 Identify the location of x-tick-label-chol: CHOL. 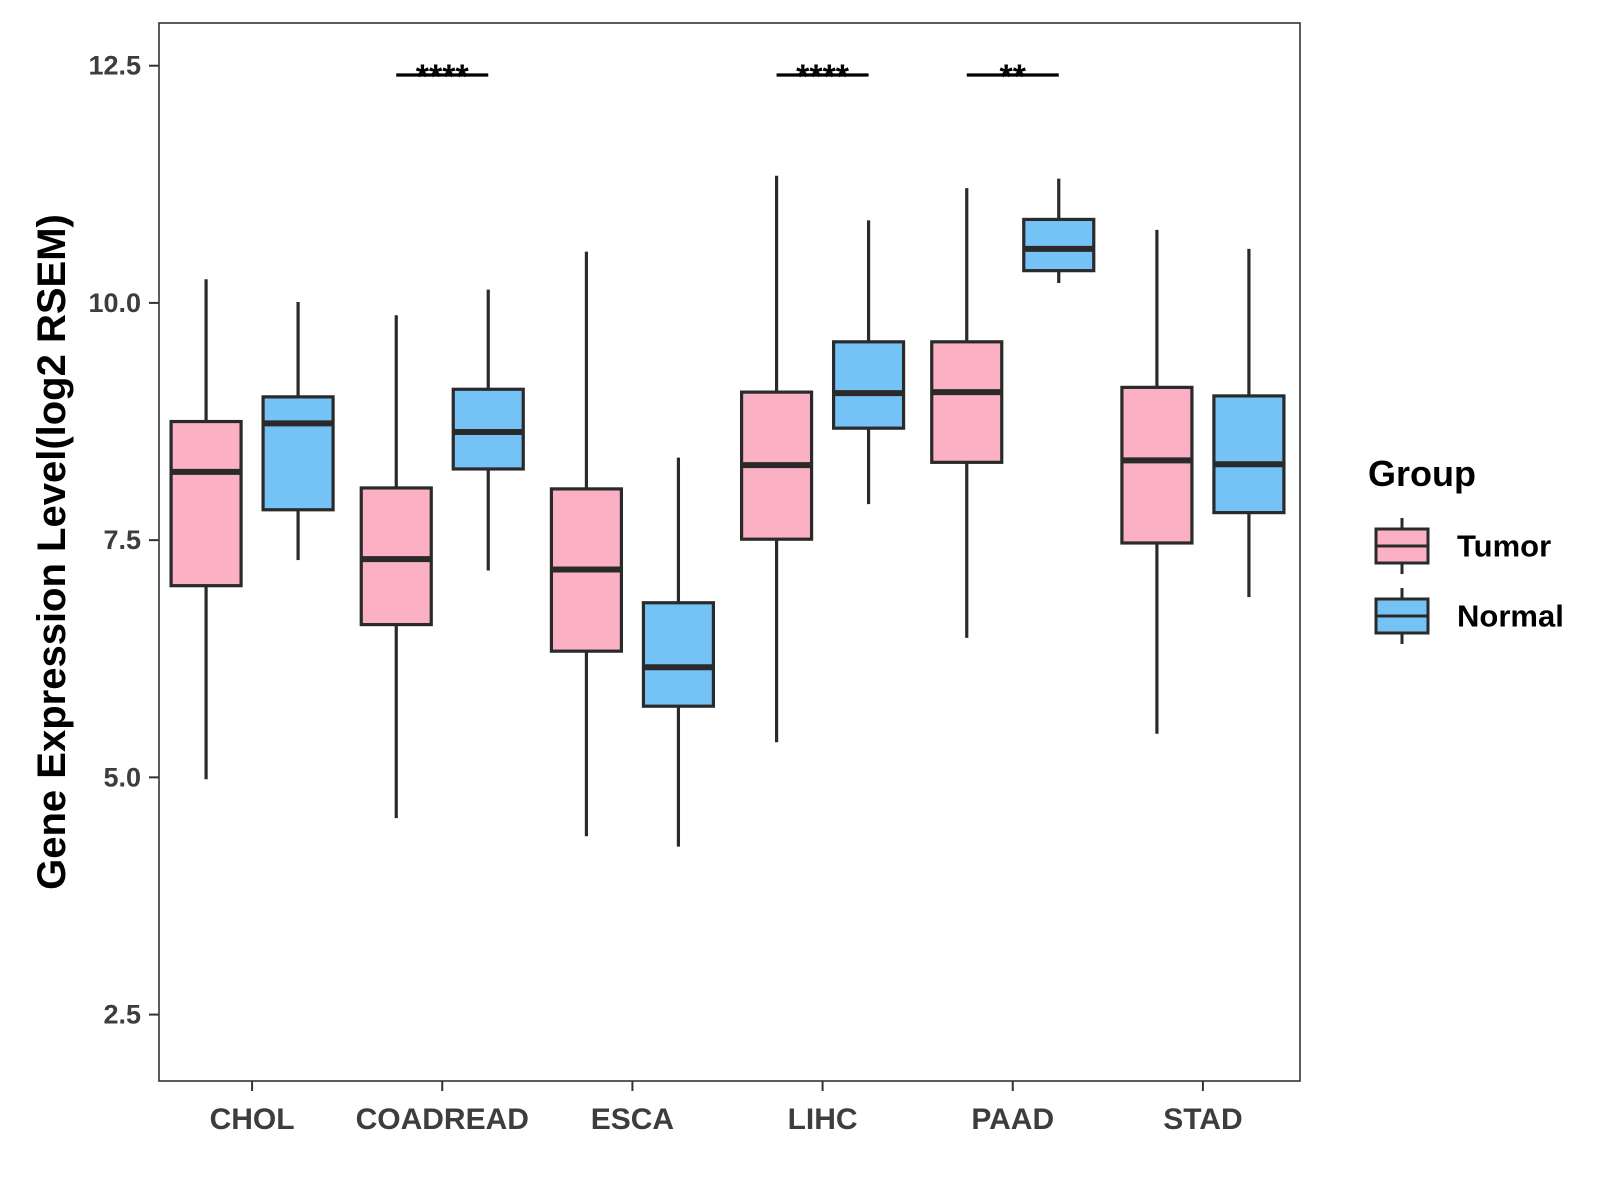
(252, 1119).